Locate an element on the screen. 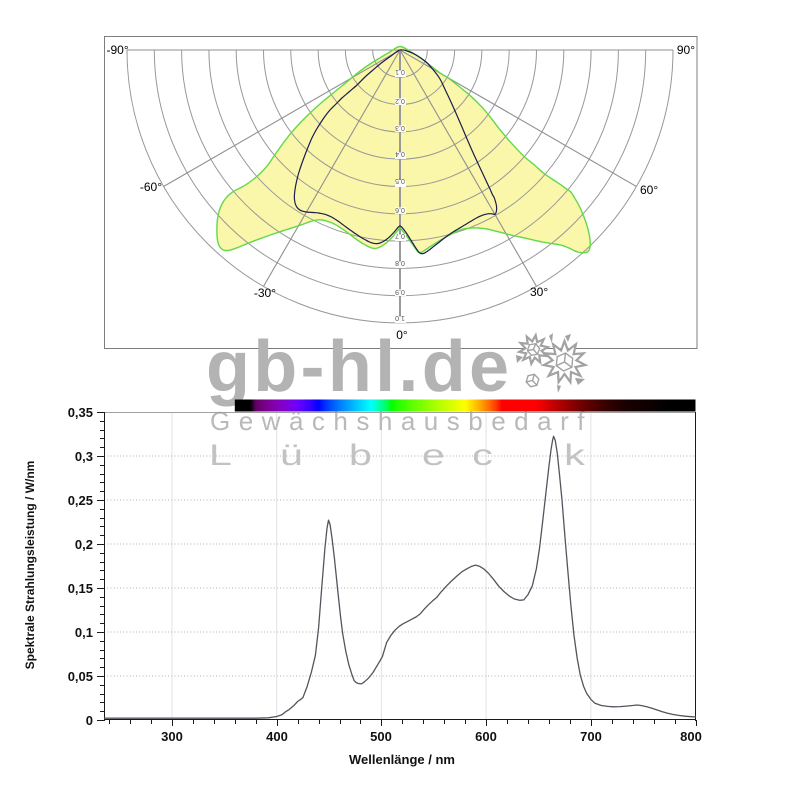 This screenshot has height=800, width=800. svg-text: 0,4 is located at coordinates (400, 153).